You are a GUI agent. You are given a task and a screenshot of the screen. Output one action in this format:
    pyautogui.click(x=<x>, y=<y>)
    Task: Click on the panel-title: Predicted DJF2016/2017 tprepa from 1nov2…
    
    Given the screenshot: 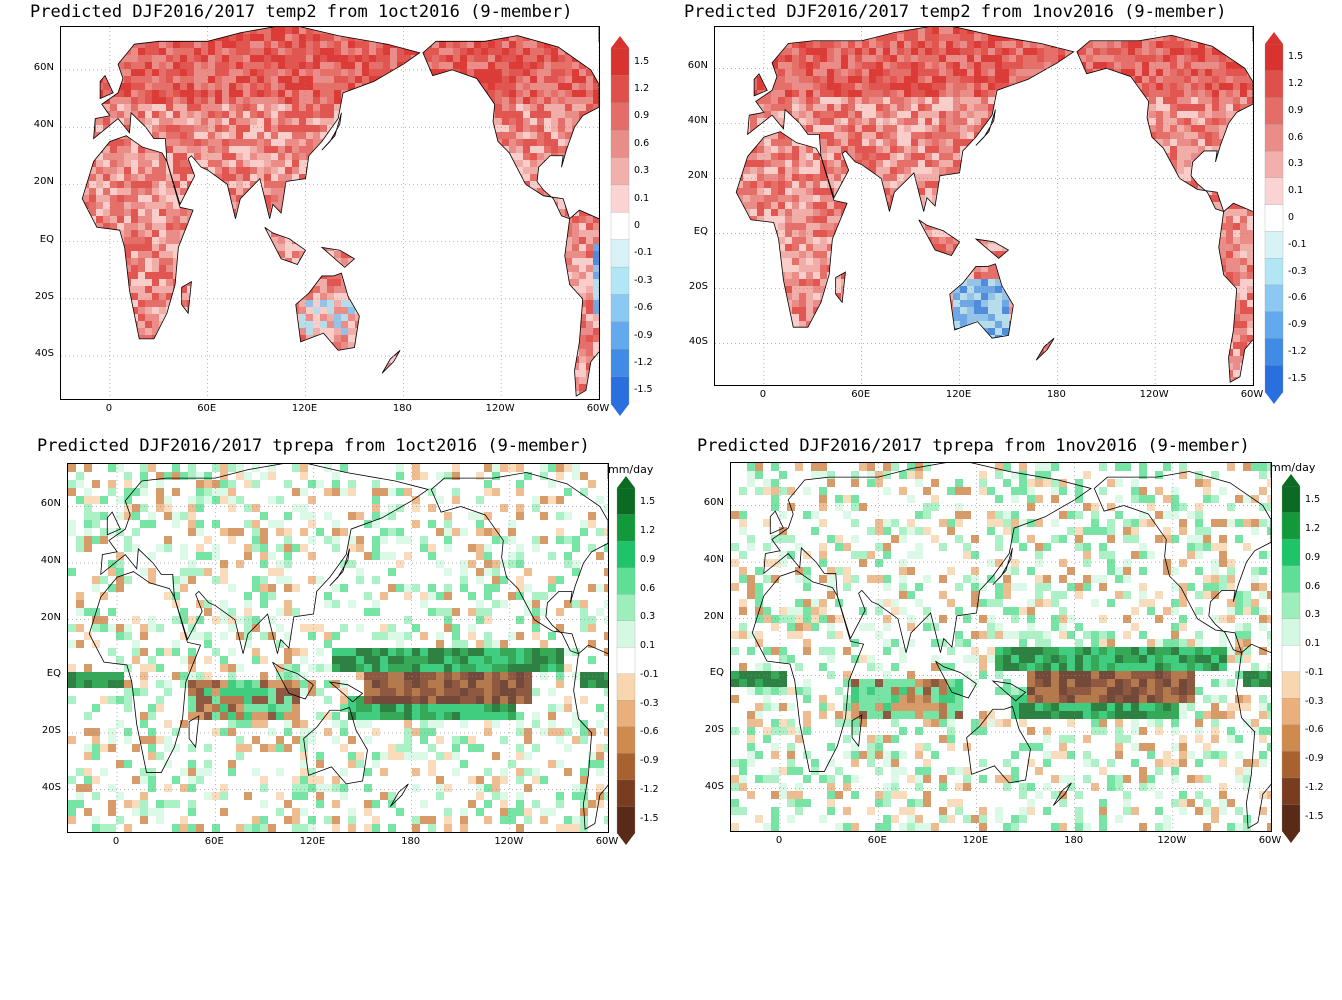 What is the action you would take?
    pyautogui.click(x=973, y=446)
    